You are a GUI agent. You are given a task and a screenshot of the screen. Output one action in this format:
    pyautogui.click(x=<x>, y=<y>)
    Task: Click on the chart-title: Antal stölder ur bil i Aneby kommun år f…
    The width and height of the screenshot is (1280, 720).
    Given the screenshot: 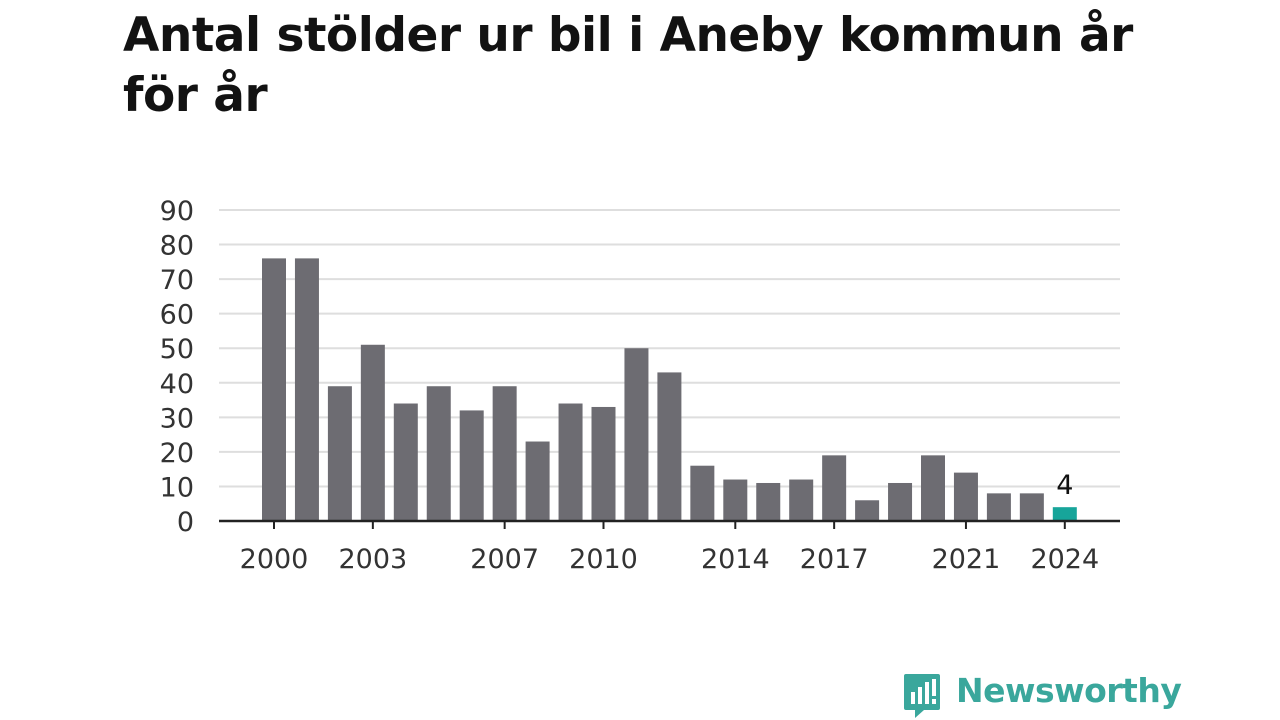 What is the action you would take?
    pyautogui.click(x=628, y=65)
    